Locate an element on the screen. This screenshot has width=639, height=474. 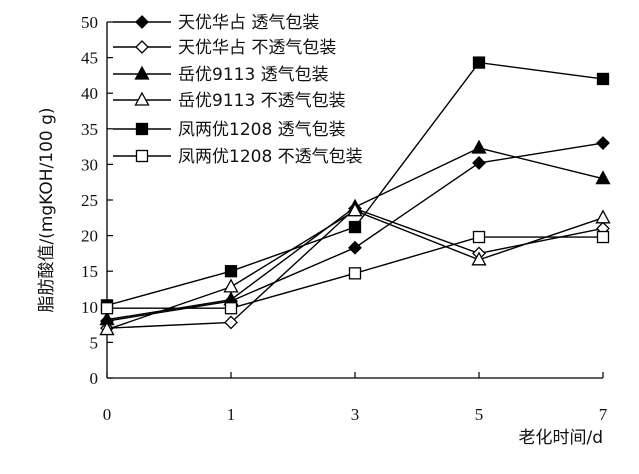
legend-item: 凤两优1208 不透气包装 is located at coordinates (238, 157).